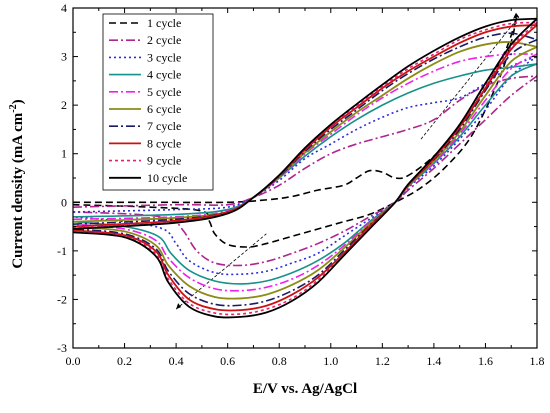  Describe the element at coordinates (18, 190) in the screenshot. I see `y-axis-title-main: Current density (mA cm` at that location.